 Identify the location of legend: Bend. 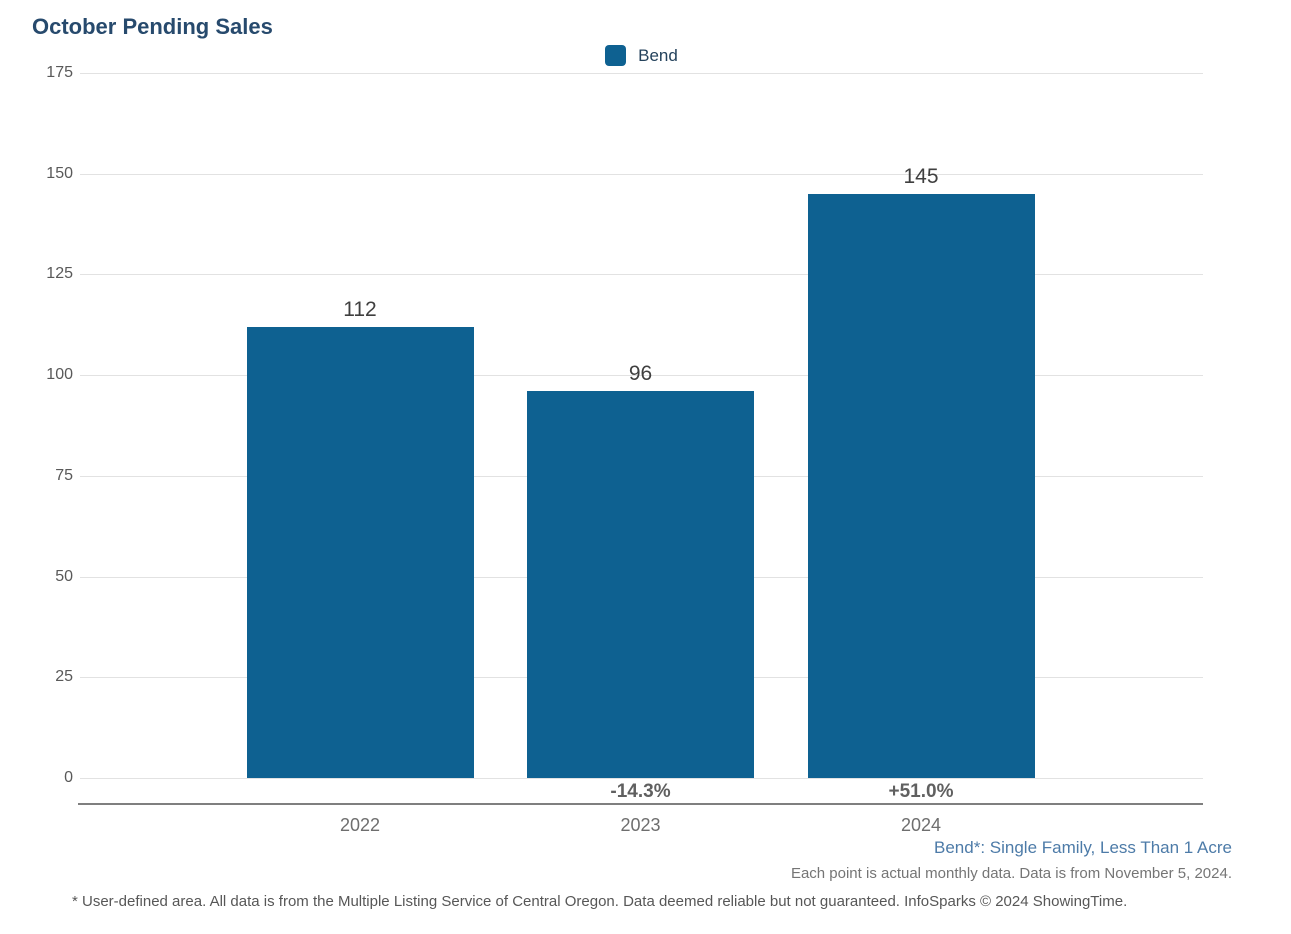
(641, 55).